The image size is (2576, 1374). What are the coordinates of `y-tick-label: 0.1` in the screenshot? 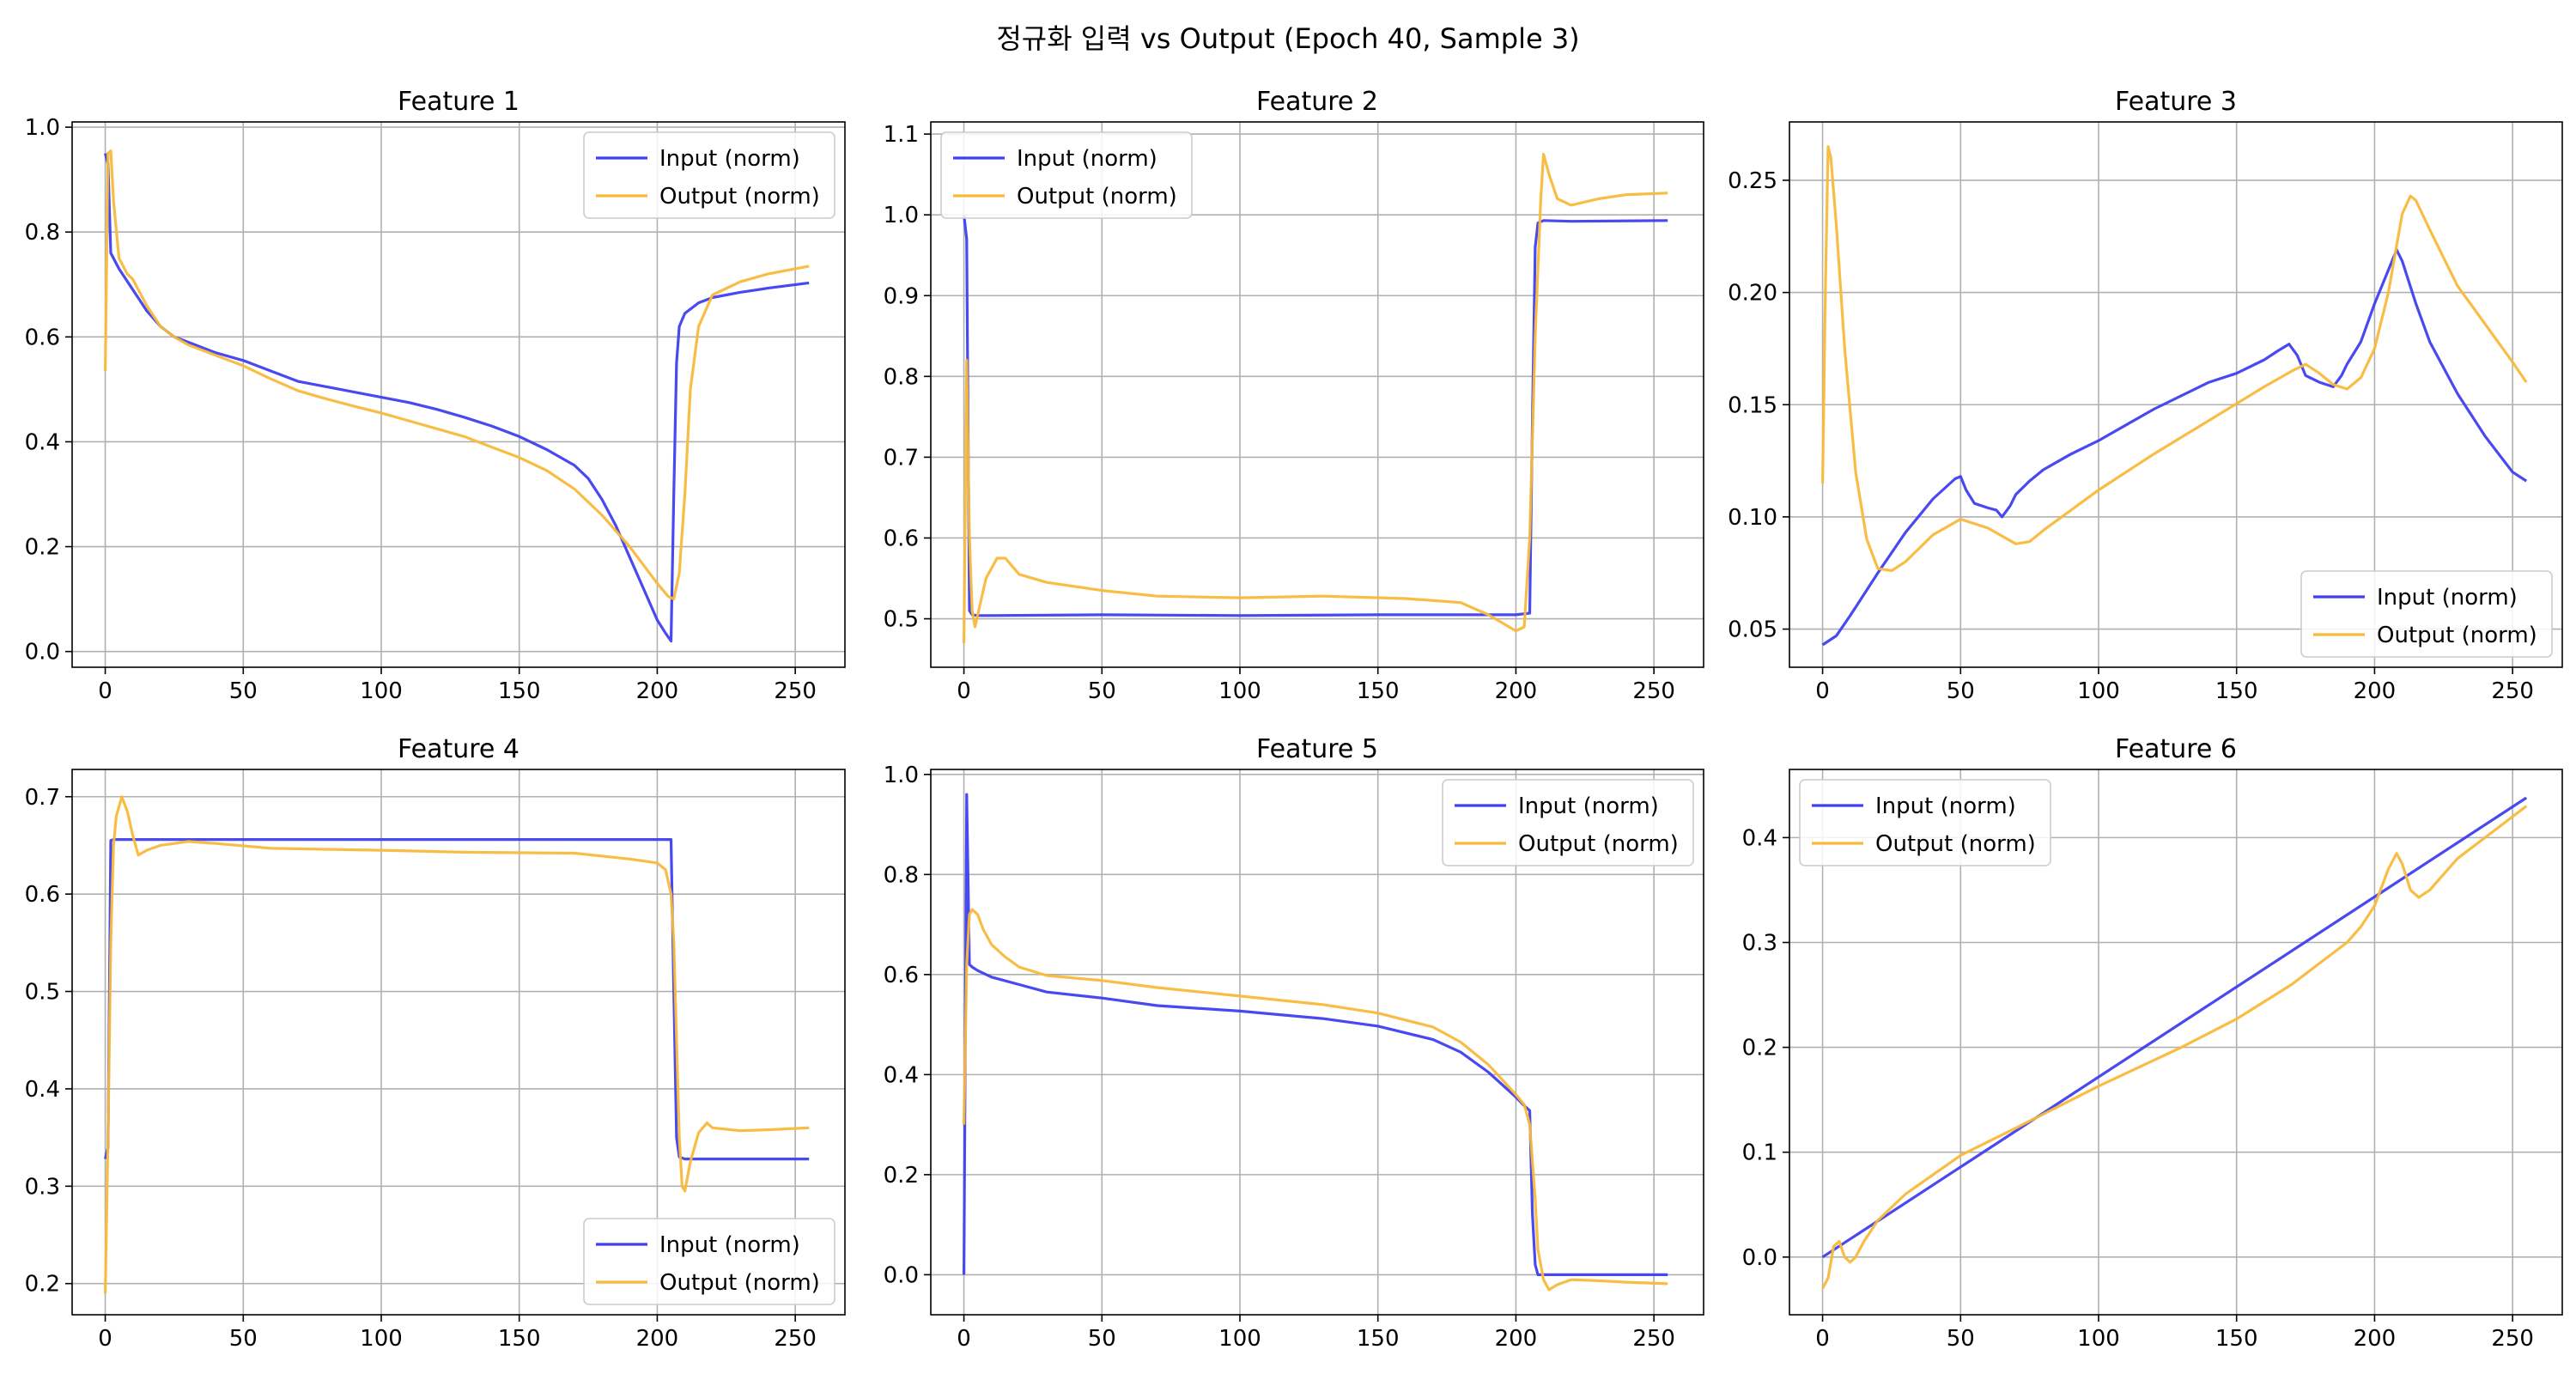 It's located at (1760, 1153).